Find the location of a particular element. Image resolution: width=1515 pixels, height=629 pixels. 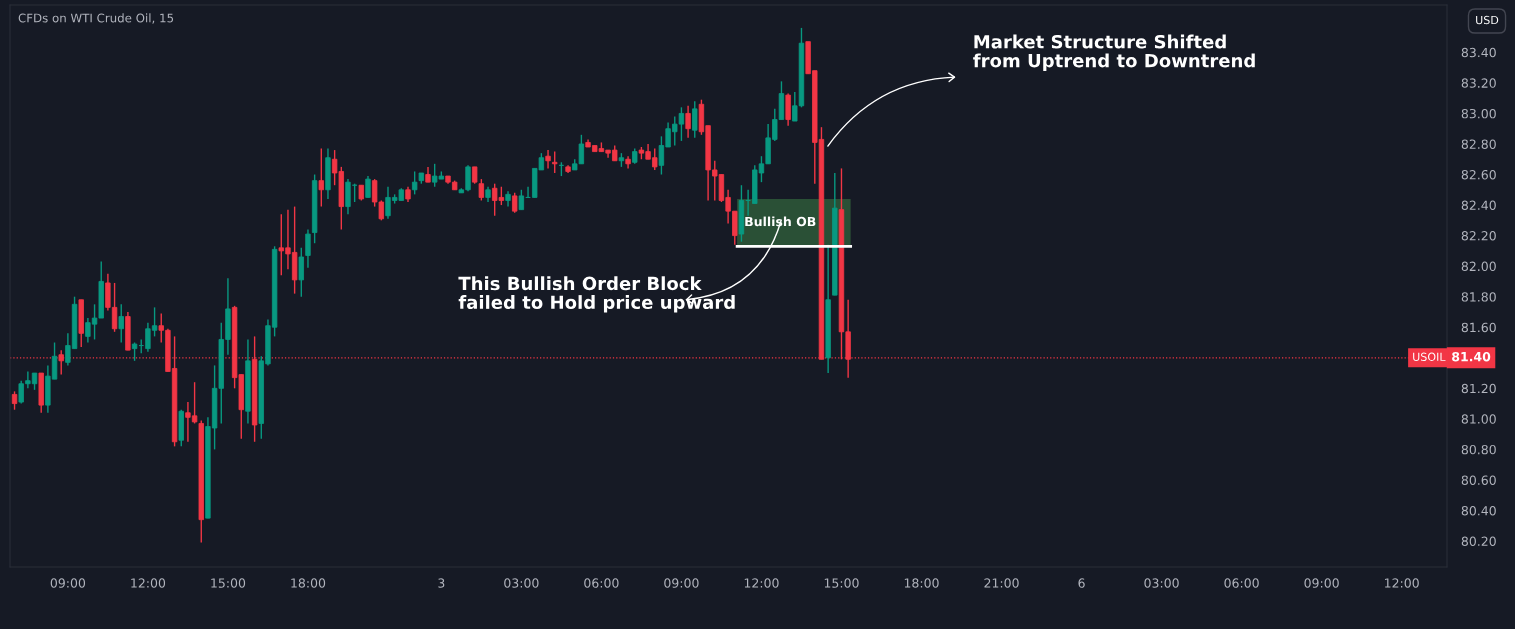

text: 81.40 is located at coordinates (1471, 356).